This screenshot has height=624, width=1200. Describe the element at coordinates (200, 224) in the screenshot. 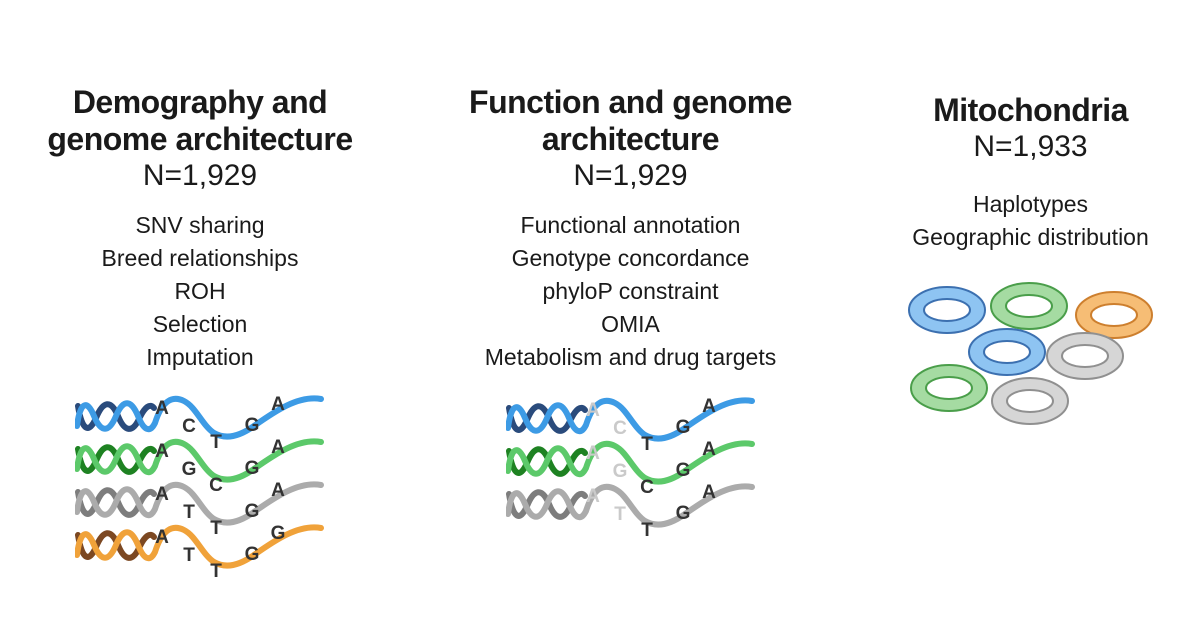

I see `analysis-item: SNV sharing` at that location.